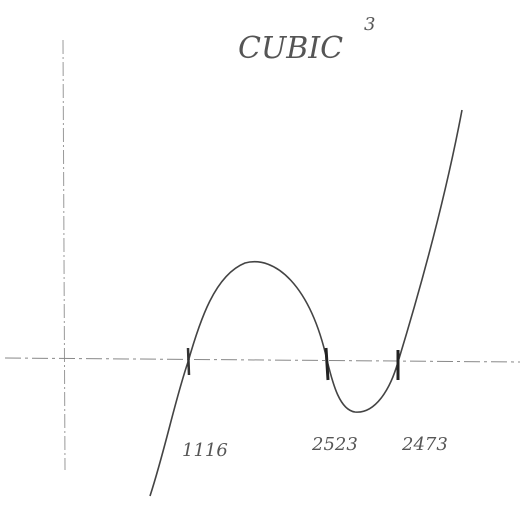 The height and width of the screenshot is (508, 523). Describe the element at coordinates (262, 360) in the screenshot. I see `x-axis` at that location.